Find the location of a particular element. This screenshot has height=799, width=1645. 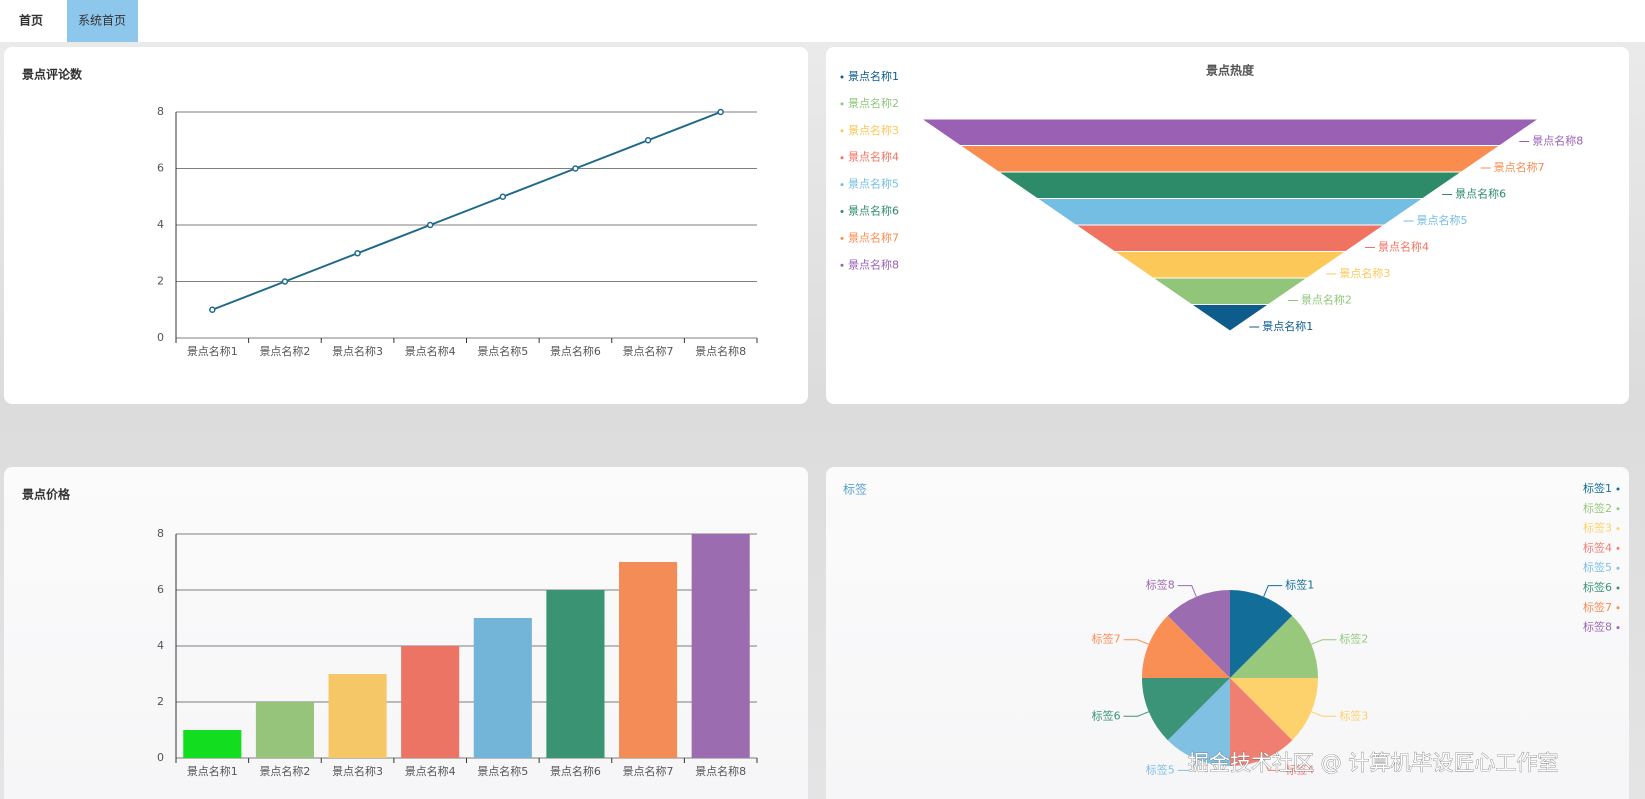

legend-entry: 标签8 is located at coordinates (1597, 627).